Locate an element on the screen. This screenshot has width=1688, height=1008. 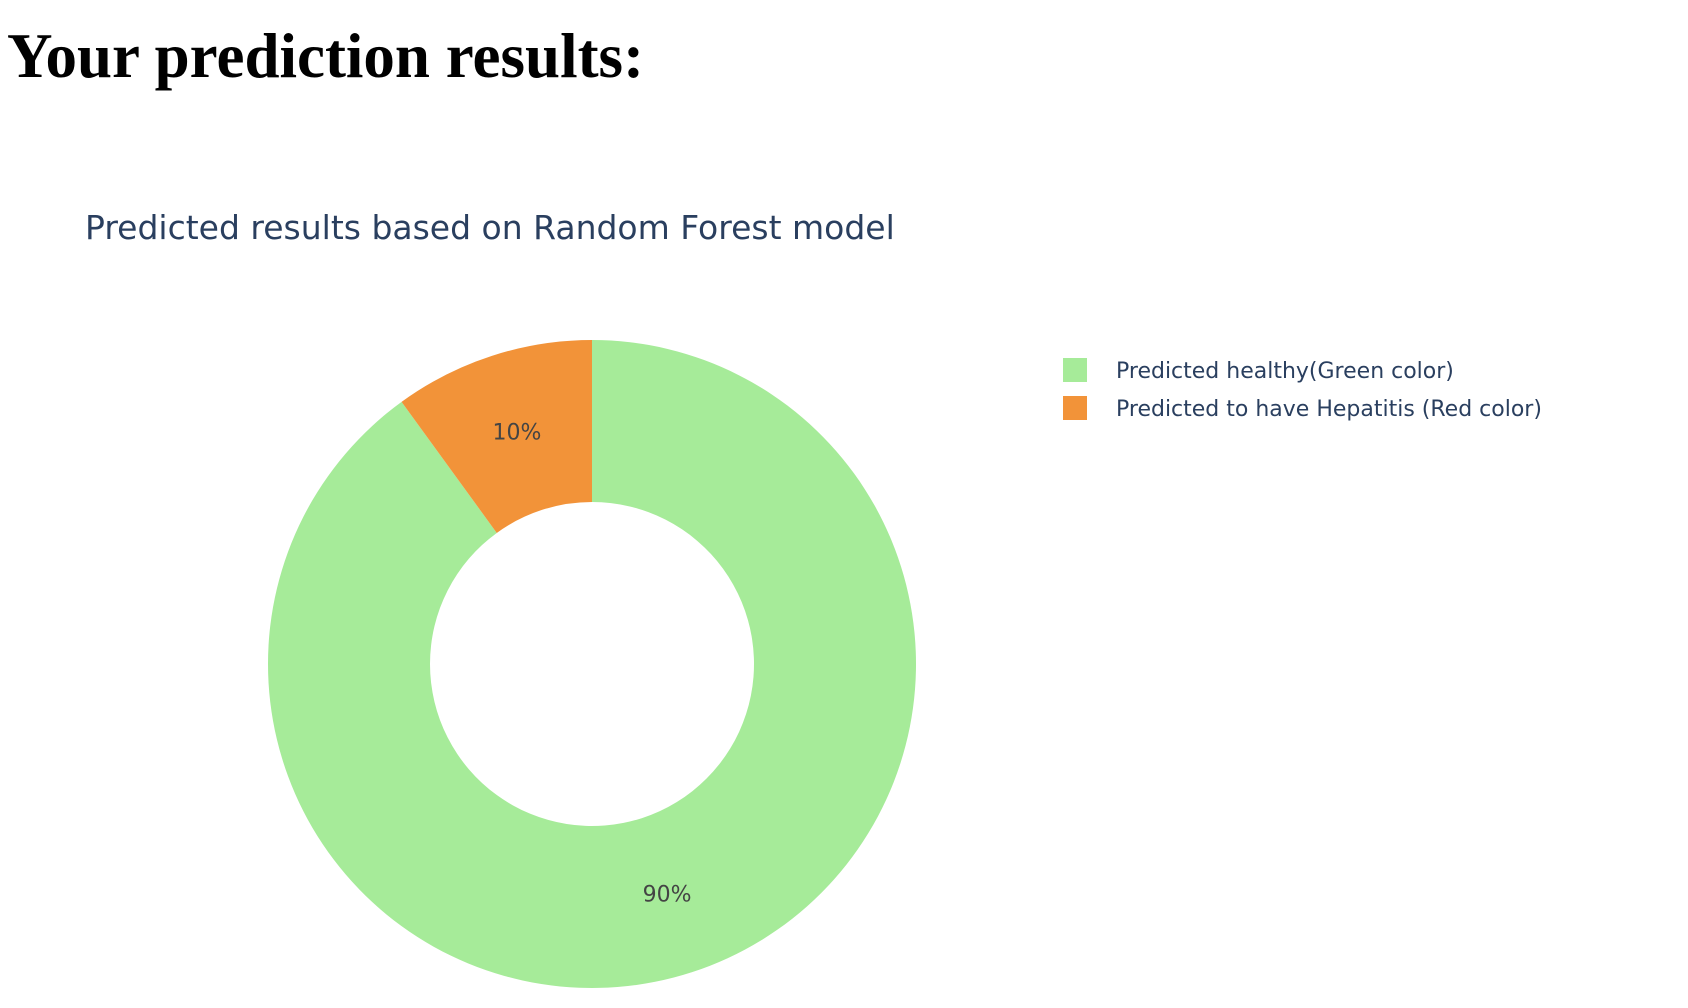
slice-label-0: 90% is located at coordinates (667, 895).